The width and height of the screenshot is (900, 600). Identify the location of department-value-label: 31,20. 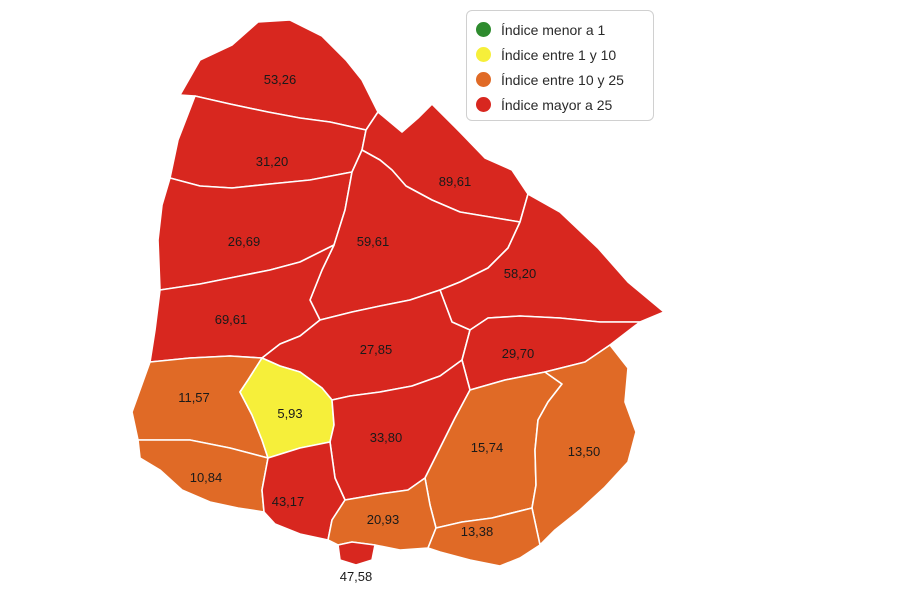
(272, 161).